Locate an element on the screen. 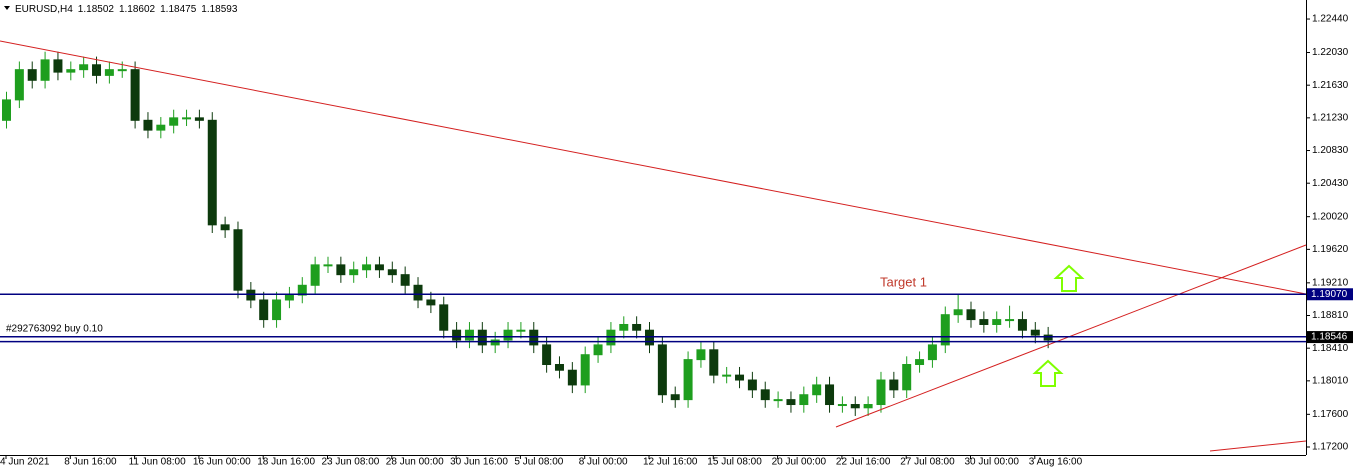 This screenshot has width=1361, height=475. menu-triangle is located at coordinates (7, 8).